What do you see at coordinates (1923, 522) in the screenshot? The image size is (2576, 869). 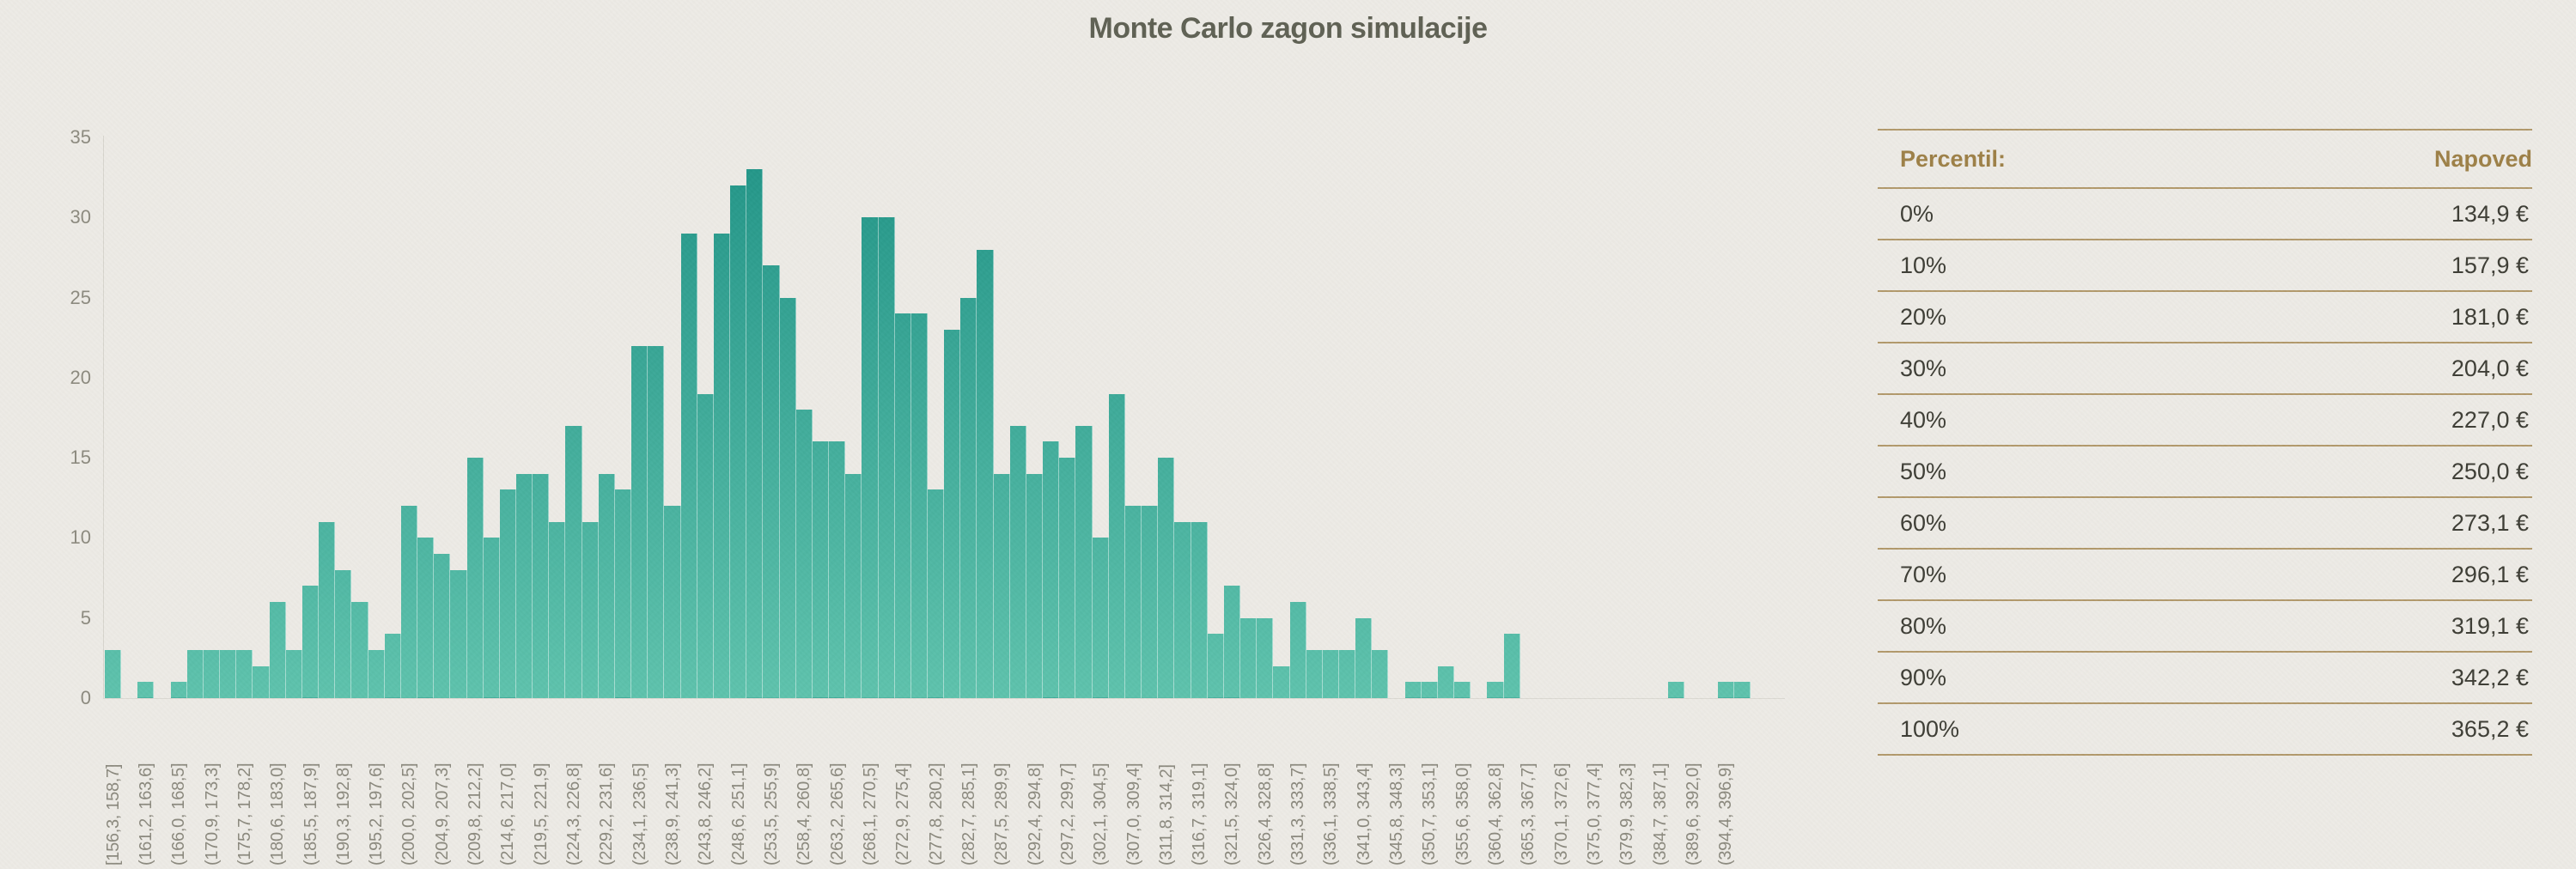 I see `percentile-cell: 60%` at bounding box center [1923, 522].